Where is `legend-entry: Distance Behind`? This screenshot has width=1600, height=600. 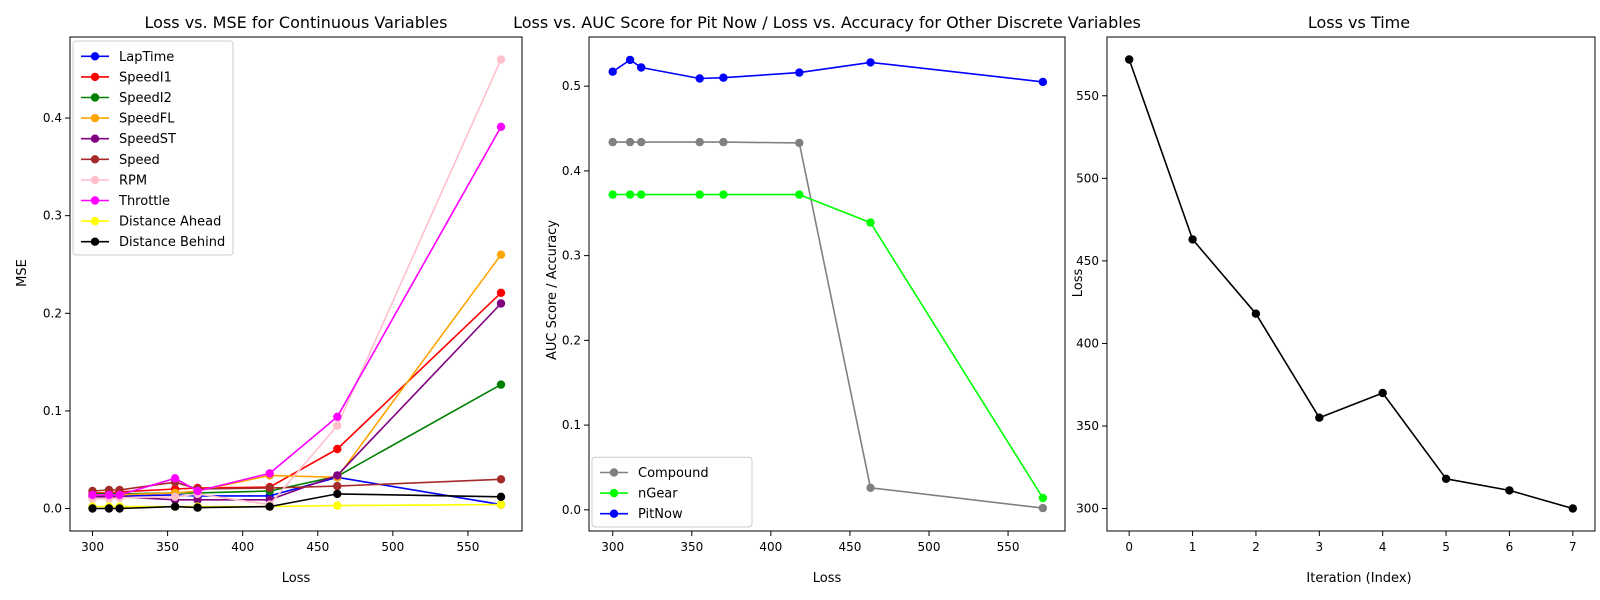
legend-entry: Distance Behind is located at coordinates (153, 242).